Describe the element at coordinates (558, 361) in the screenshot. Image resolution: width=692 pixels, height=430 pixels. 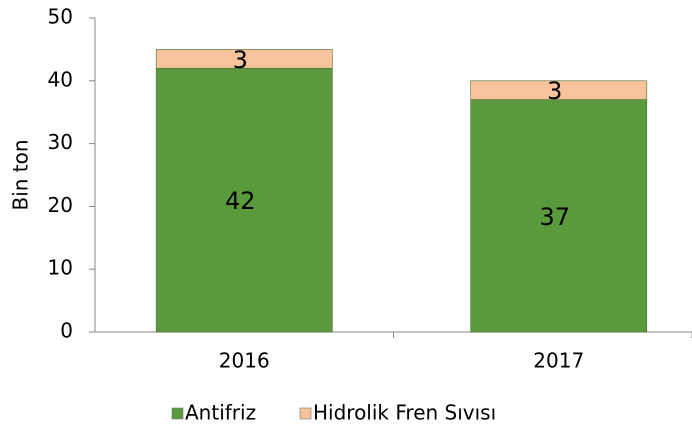
I see `x-tick-label: 2017` at that location.